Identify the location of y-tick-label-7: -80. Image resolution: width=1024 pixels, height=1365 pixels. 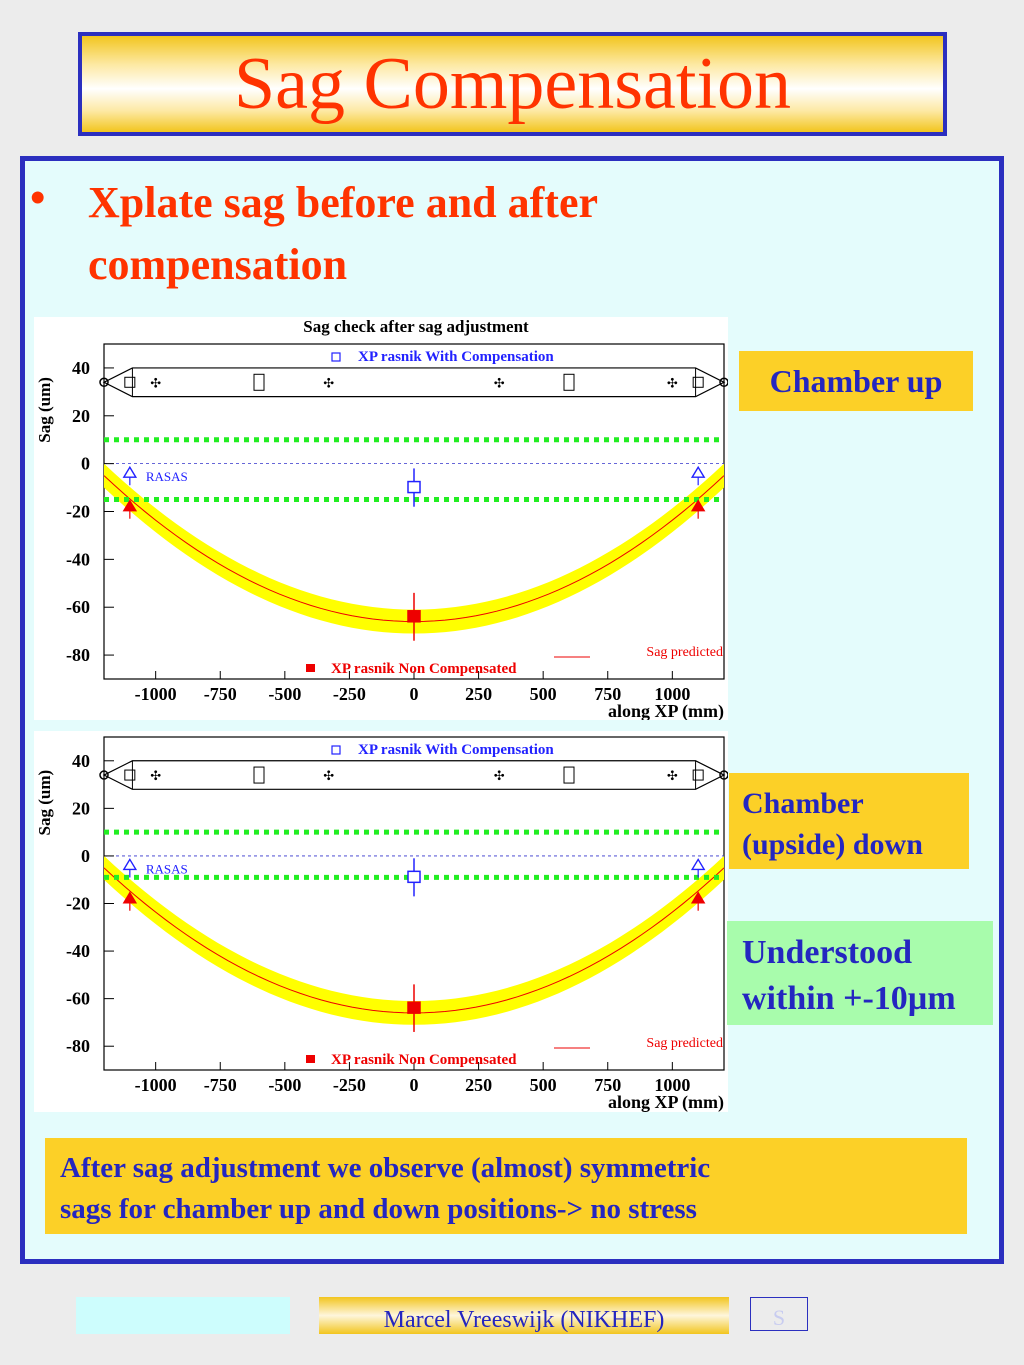
(78, 1046).